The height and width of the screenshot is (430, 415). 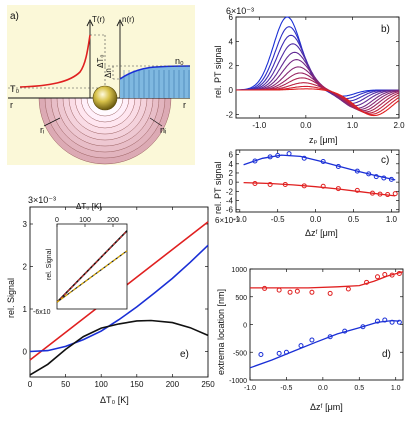 I want to click on panel-d-ylabel: extrema location [nm], so click(x=221, y=332).